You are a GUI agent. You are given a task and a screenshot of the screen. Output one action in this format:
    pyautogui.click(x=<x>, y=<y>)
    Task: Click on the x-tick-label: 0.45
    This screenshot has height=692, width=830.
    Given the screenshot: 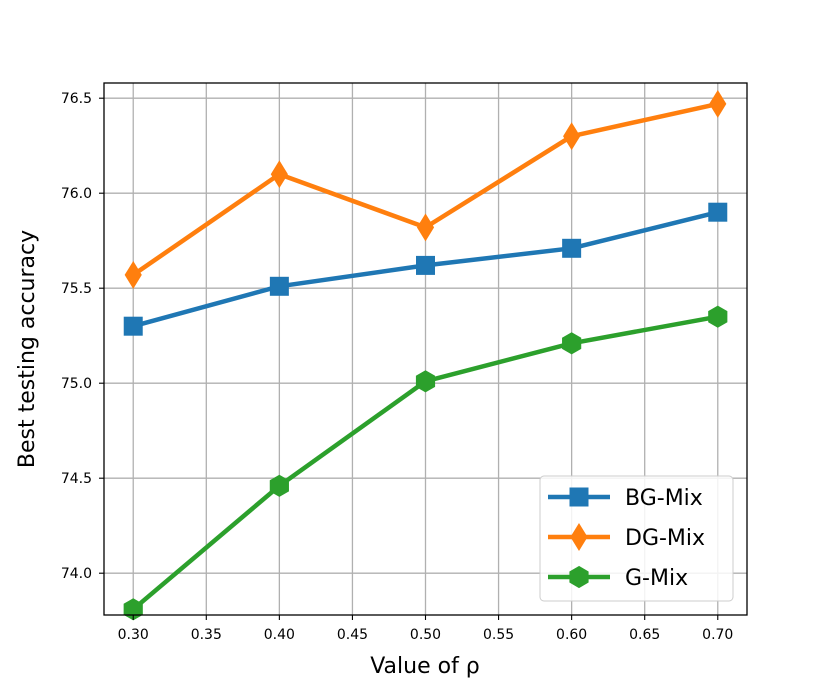 What is the action you would take?
    pyautogui.click(x=352, y=635)
    